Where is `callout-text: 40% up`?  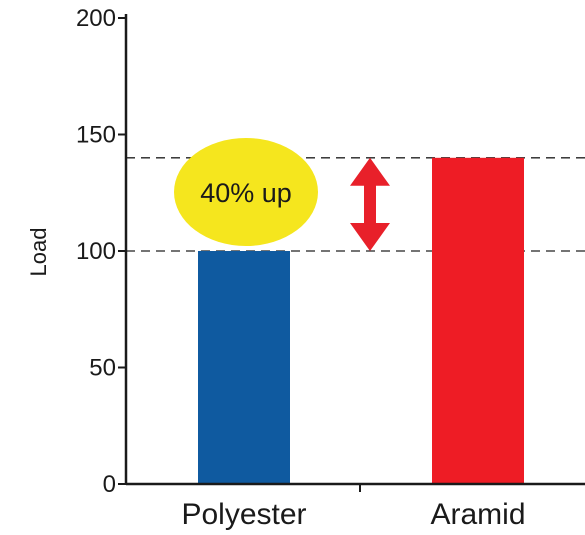
callout-text: 40% up is located at coordinates (246, 193).